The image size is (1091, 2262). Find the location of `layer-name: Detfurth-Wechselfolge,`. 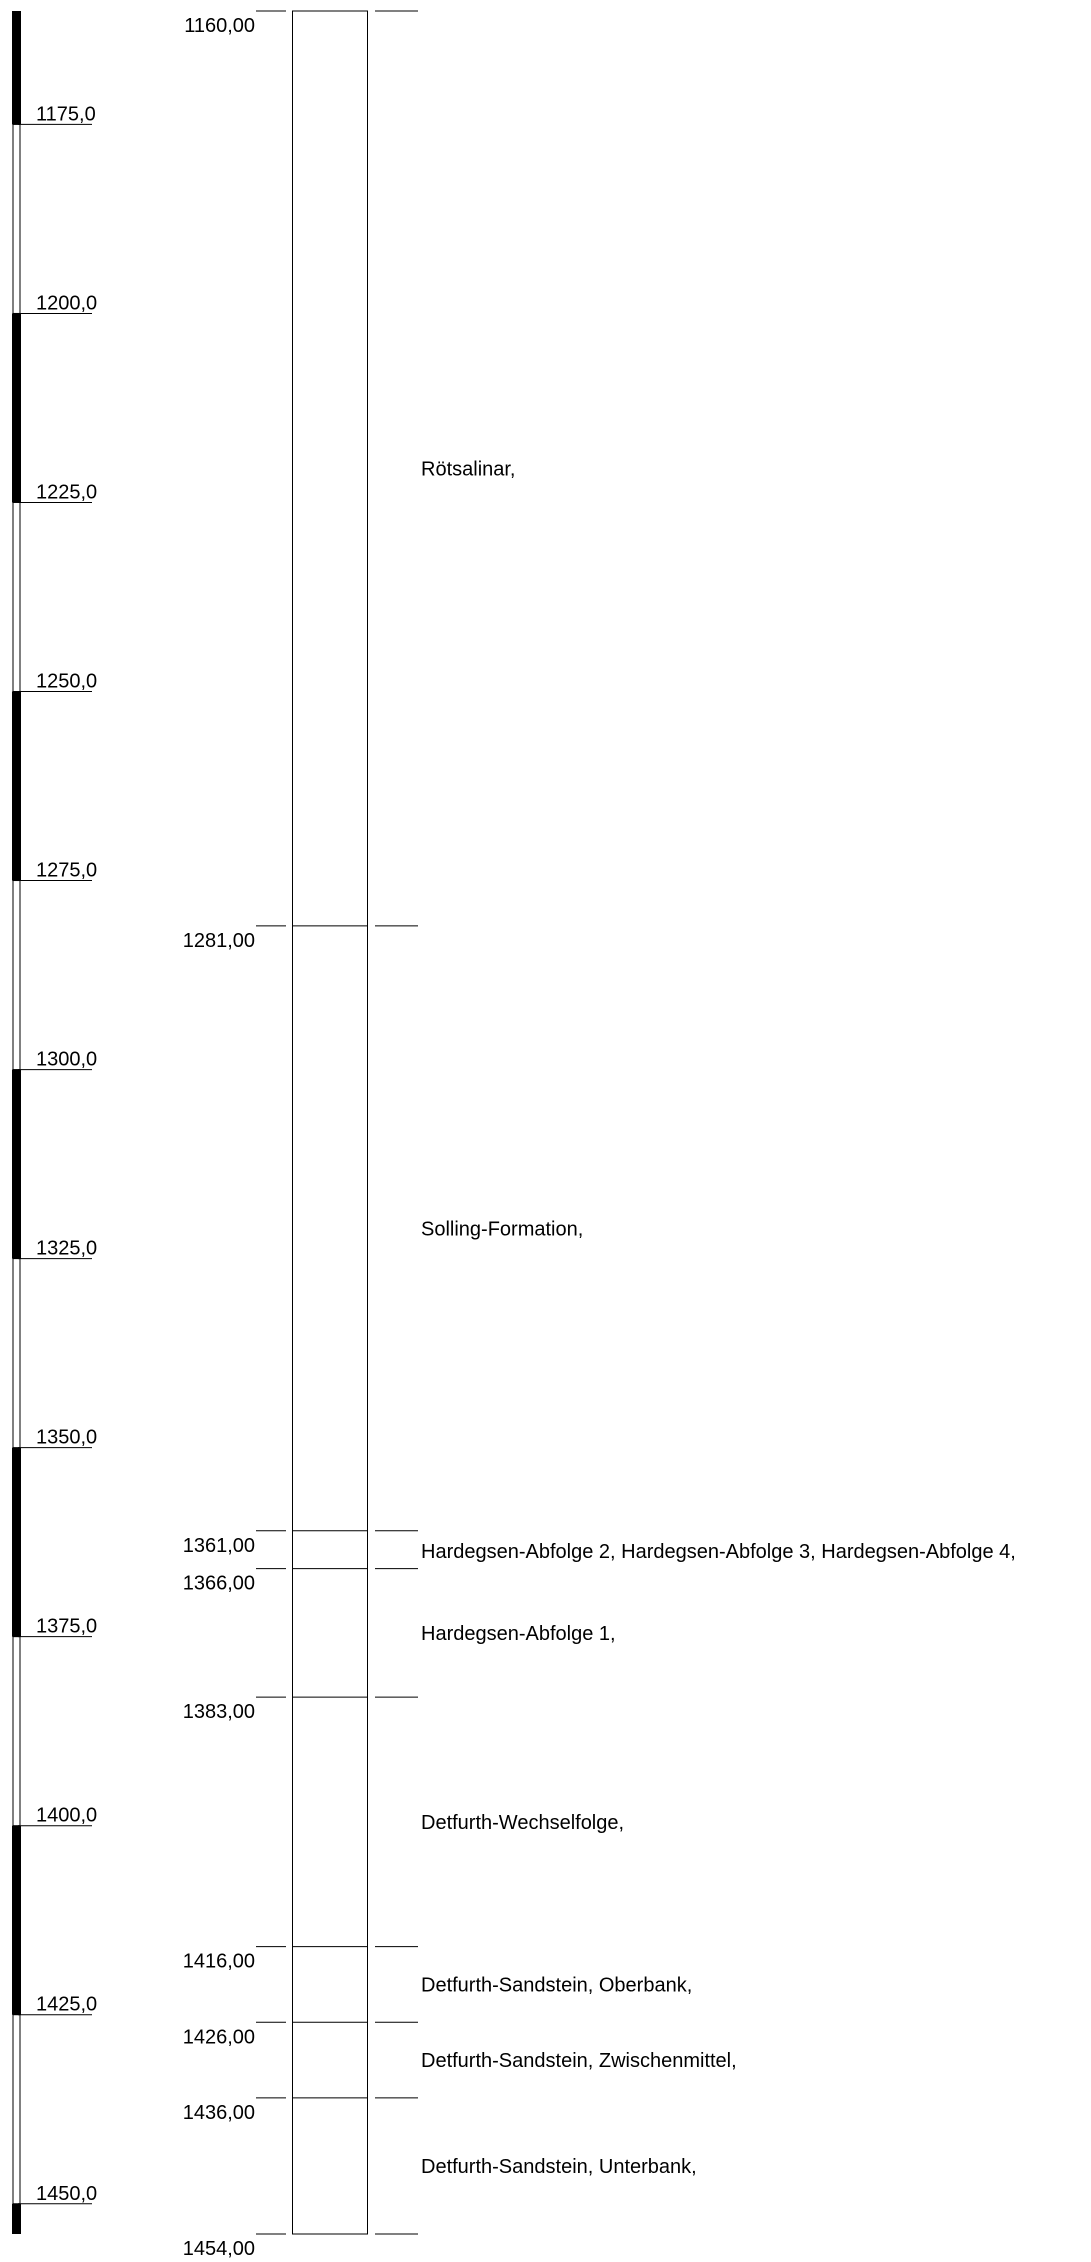

layer-name: Detfurth-Wechselfolge, is located at coordinates (522, 1823).